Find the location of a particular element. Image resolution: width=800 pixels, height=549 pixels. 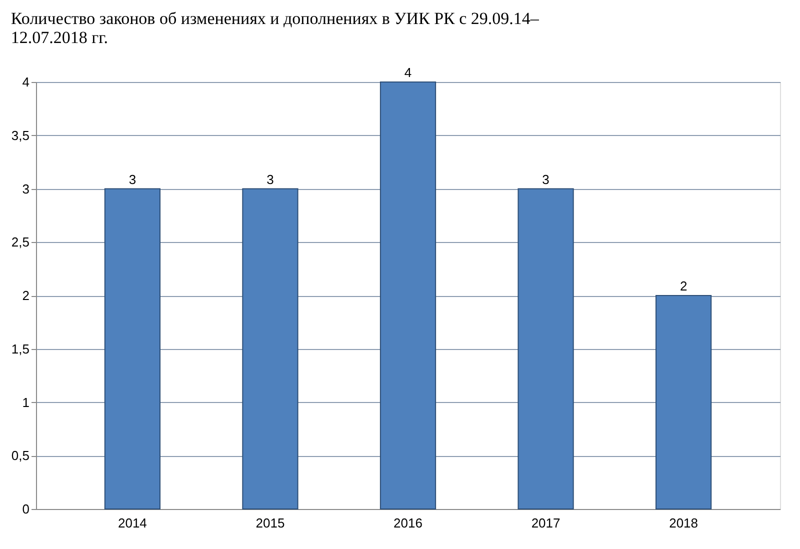

data-label: 4 is located at coordinates (408, 72).